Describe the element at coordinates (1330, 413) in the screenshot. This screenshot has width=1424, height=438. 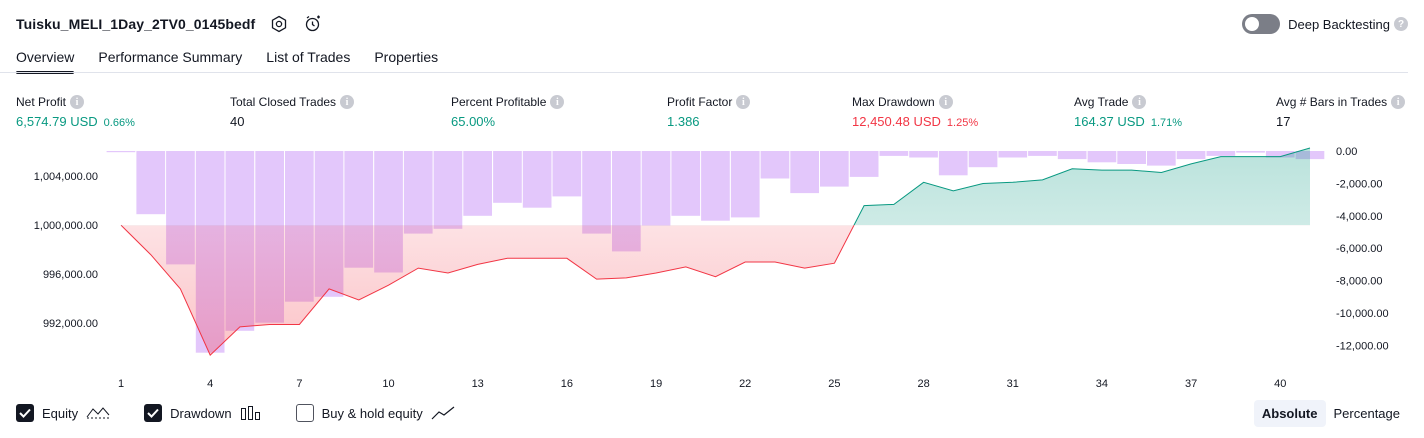
I see `scale-mode-switch: Absolute Percentage` at that location.